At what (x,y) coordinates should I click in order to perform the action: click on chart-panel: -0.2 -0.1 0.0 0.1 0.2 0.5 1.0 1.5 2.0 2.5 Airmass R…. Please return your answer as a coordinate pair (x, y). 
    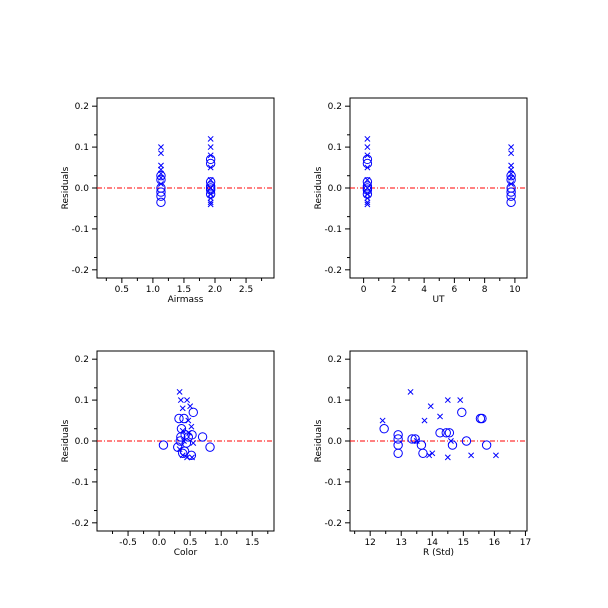
    Looking at the image, I should click on (168, 201).